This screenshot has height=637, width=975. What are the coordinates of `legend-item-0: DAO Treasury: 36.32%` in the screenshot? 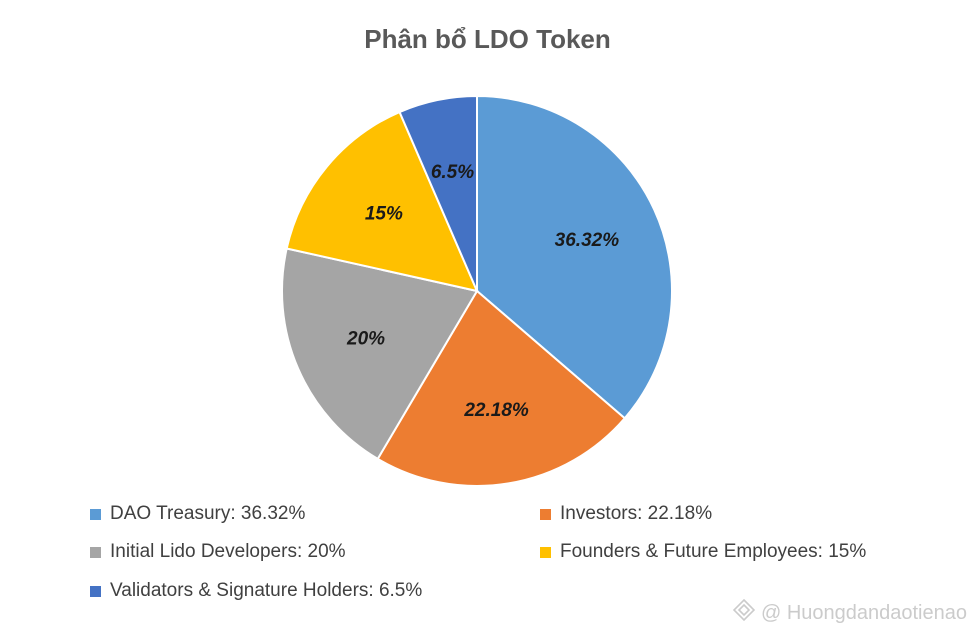 It's located at (197, 514).